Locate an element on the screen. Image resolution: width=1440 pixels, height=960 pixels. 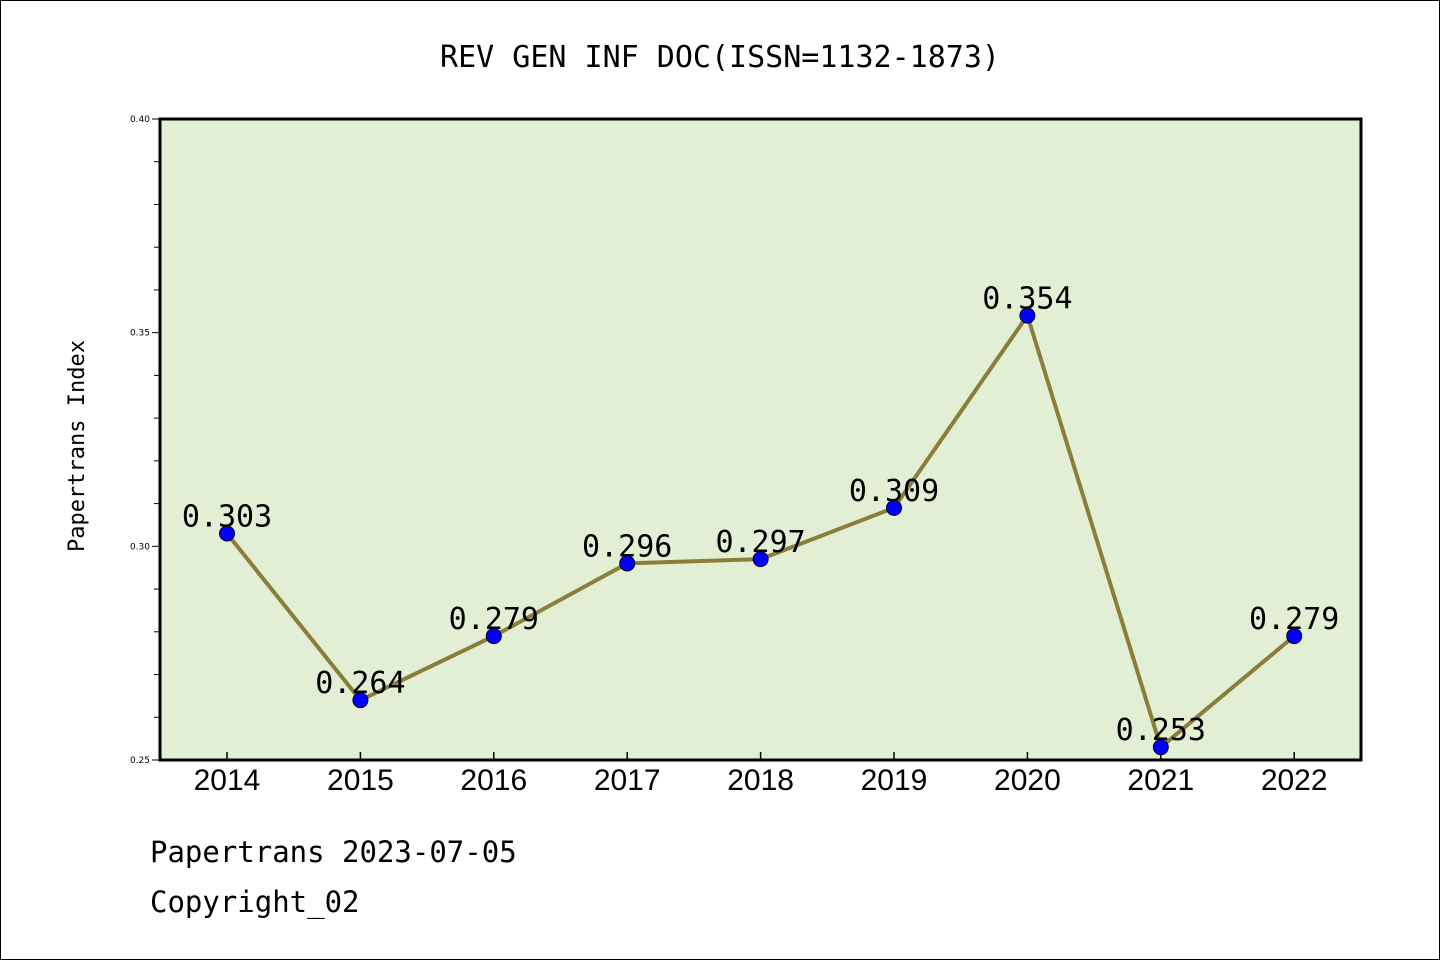
data-label: 0.297 is located at coordinates (760, 542).